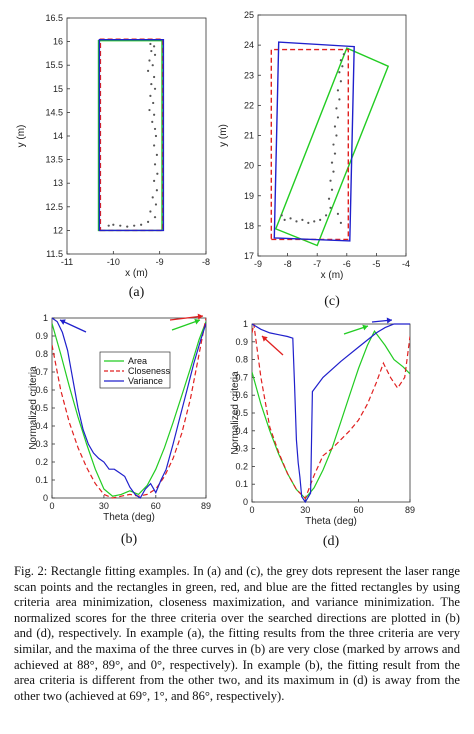 This screenshot has height=734, width=474. What do you see at coordinates (54, 18) in the screenshot?
I see `y-tick-label: 16.5` at bounding box center [54, 18].